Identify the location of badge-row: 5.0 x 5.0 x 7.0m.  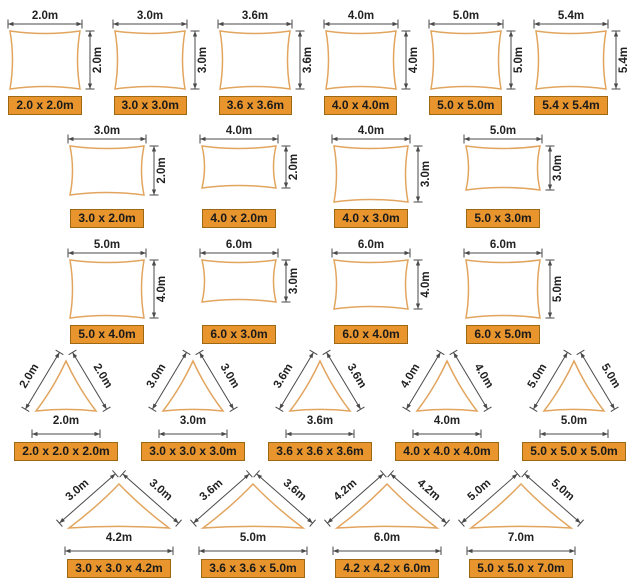
(521, 568).